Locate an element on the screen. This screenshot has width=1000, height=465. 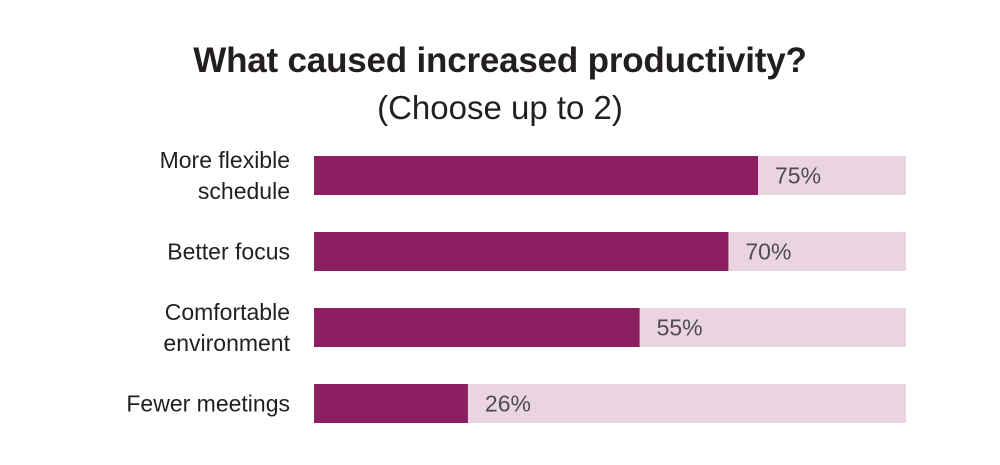
category-label: Fewer meetings is located at coordinates (208, 404).